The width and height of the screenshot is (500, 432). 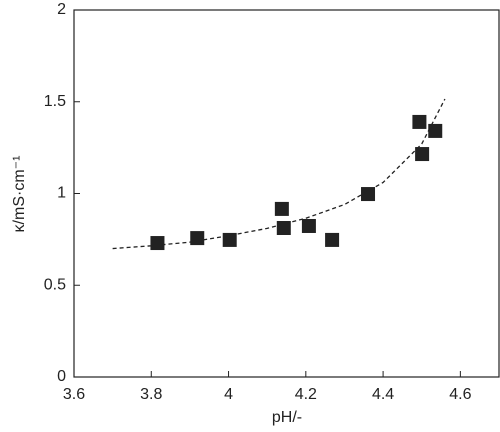 What do you see at coordinates (19, 194) in the screenshot?
I see `y-axis-label: κ/mS·cm⁻¹` at bounding box center [19, 194].